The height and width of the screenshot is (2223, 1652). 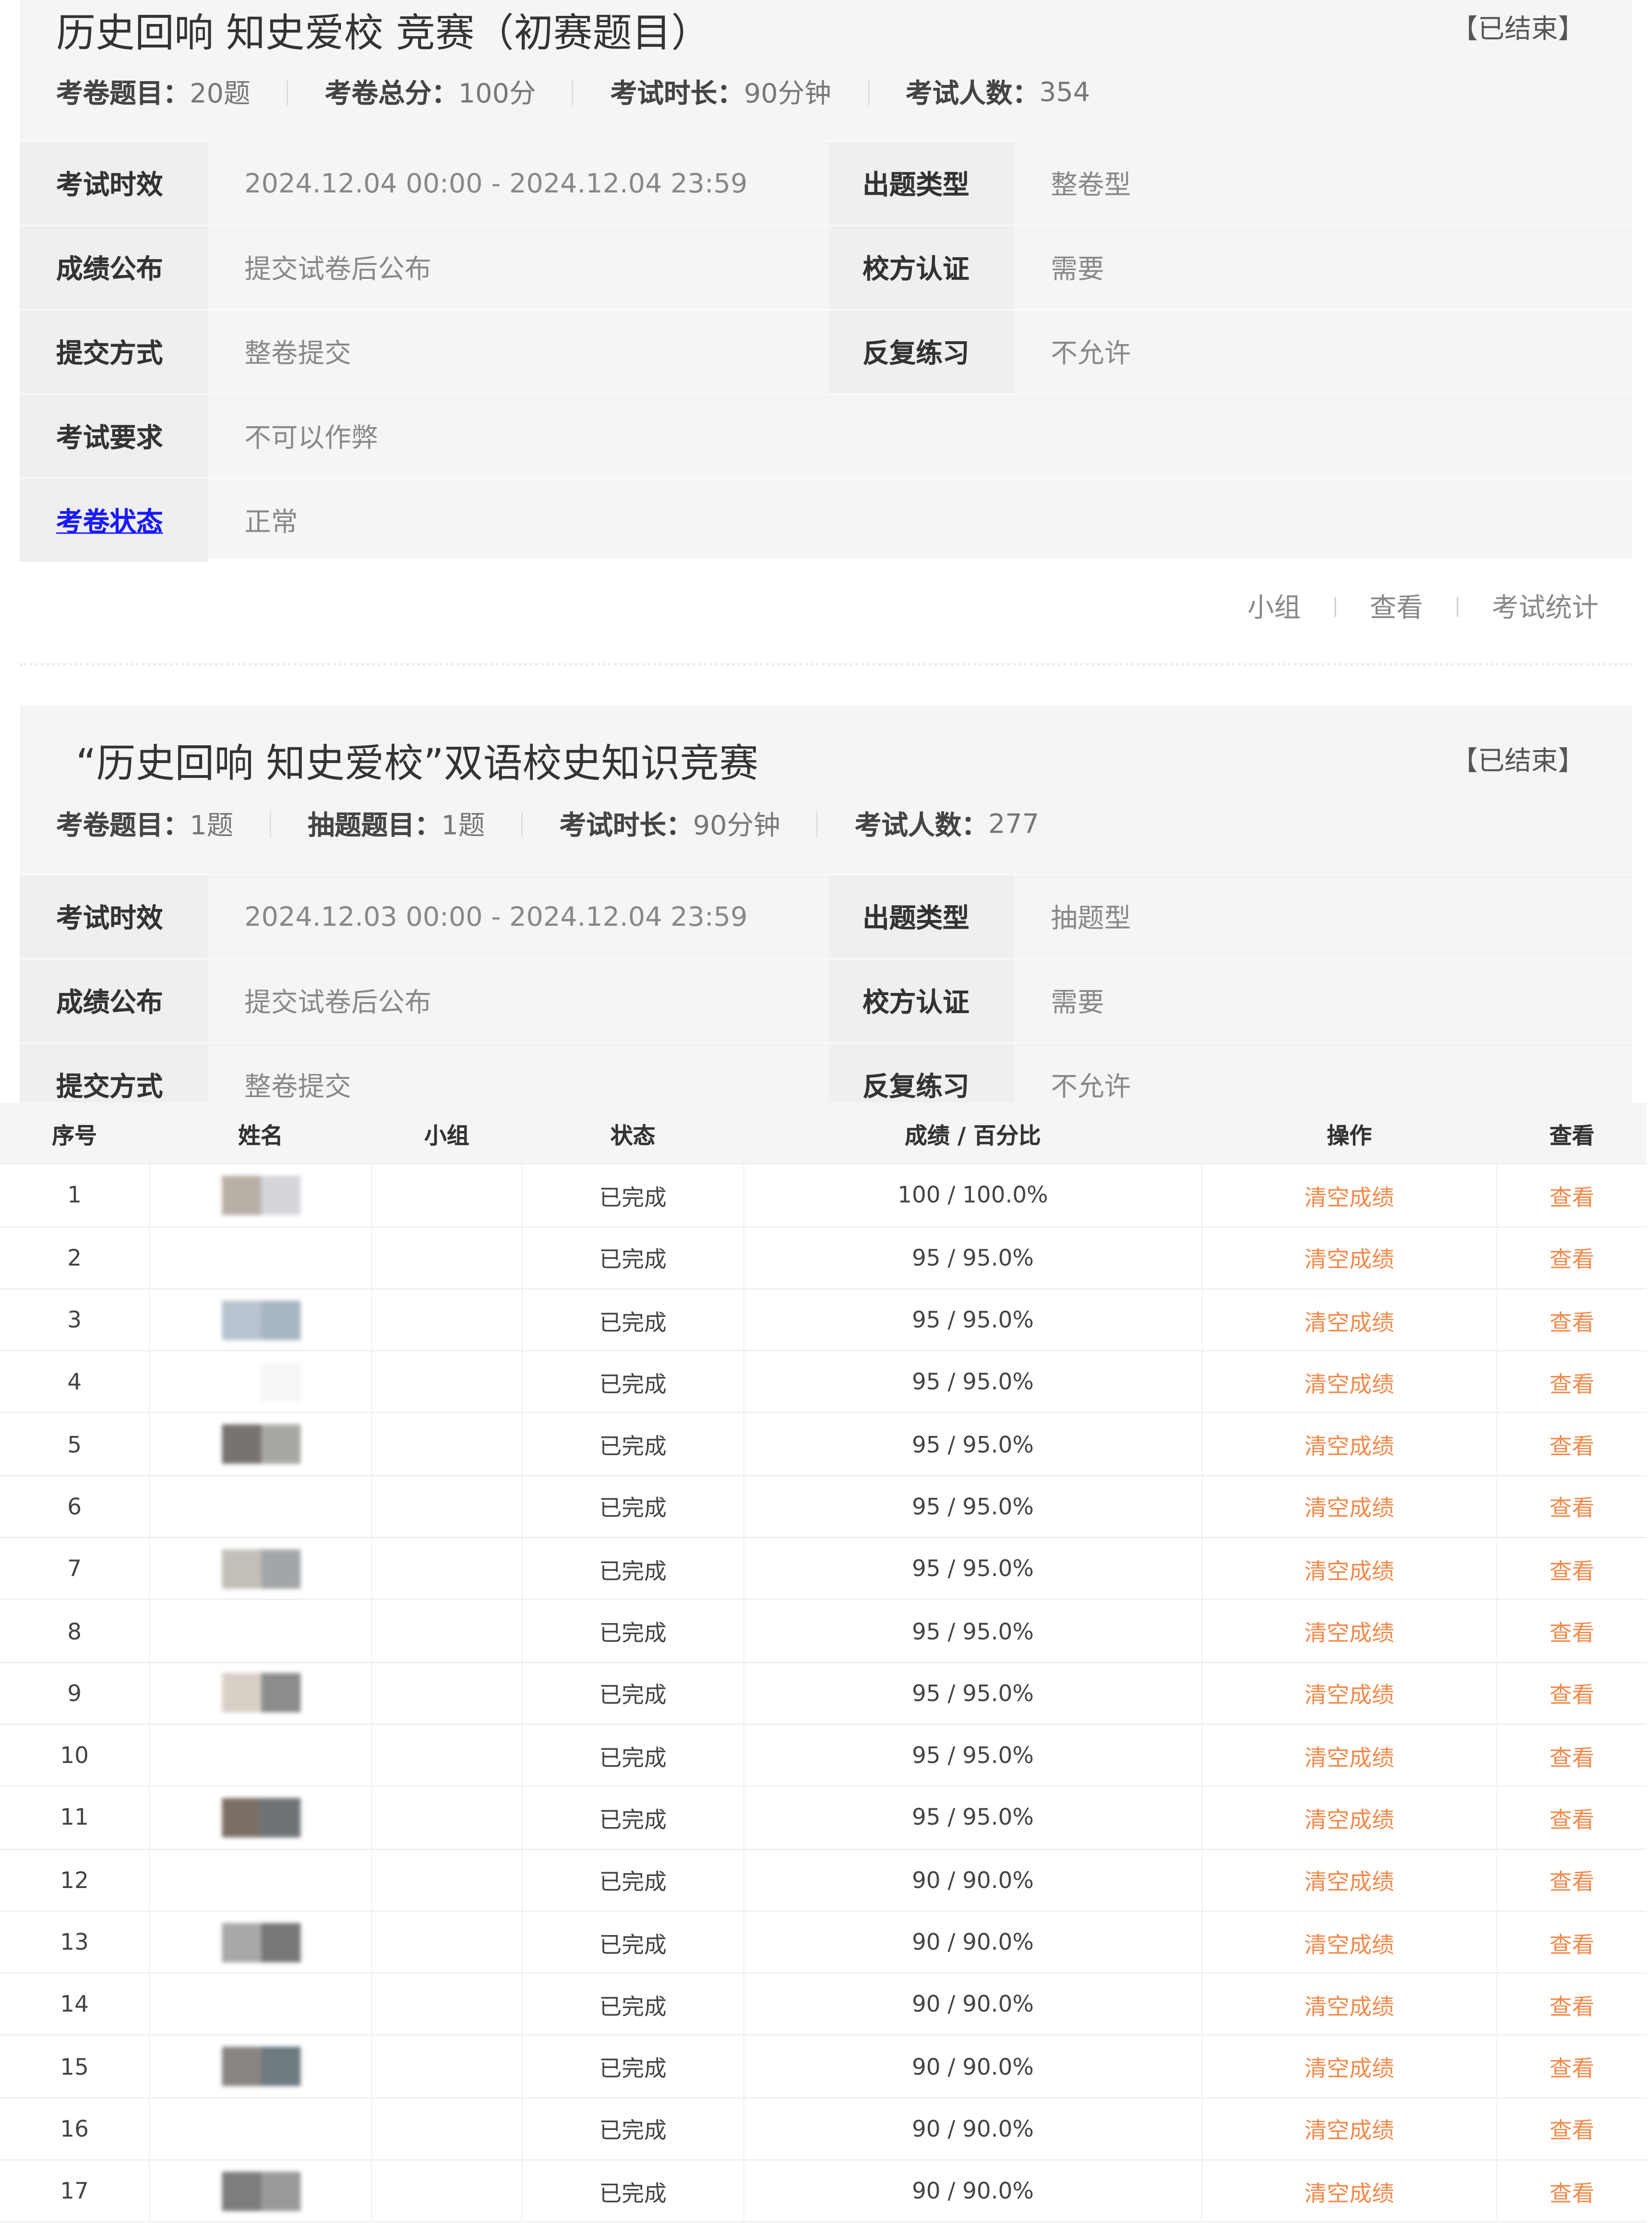 I want to click on table-header: 序号 姓名 小组 状态 成绩 / 百分比 操作 查看, so click(x=824, y=1133).